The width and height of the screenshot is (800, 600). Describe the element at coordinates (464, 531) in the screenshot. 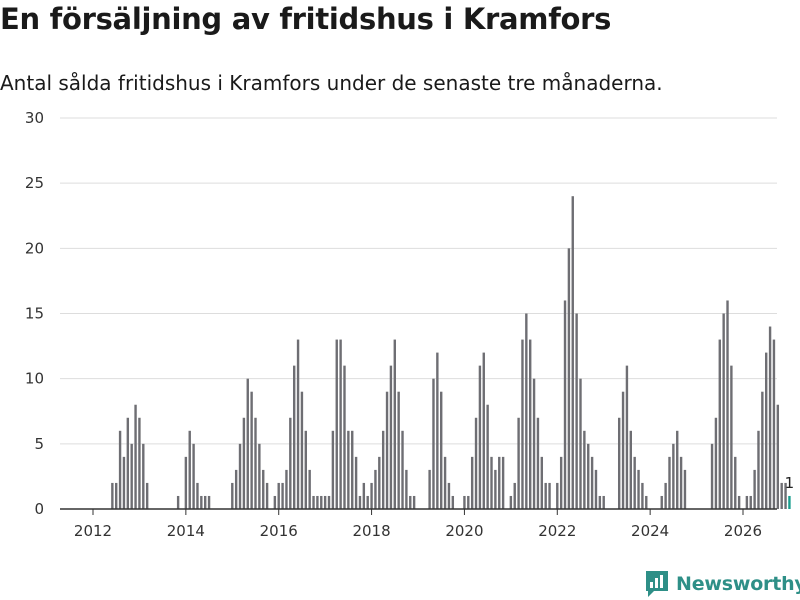

I see `x-tick-label: 2020` at that location.